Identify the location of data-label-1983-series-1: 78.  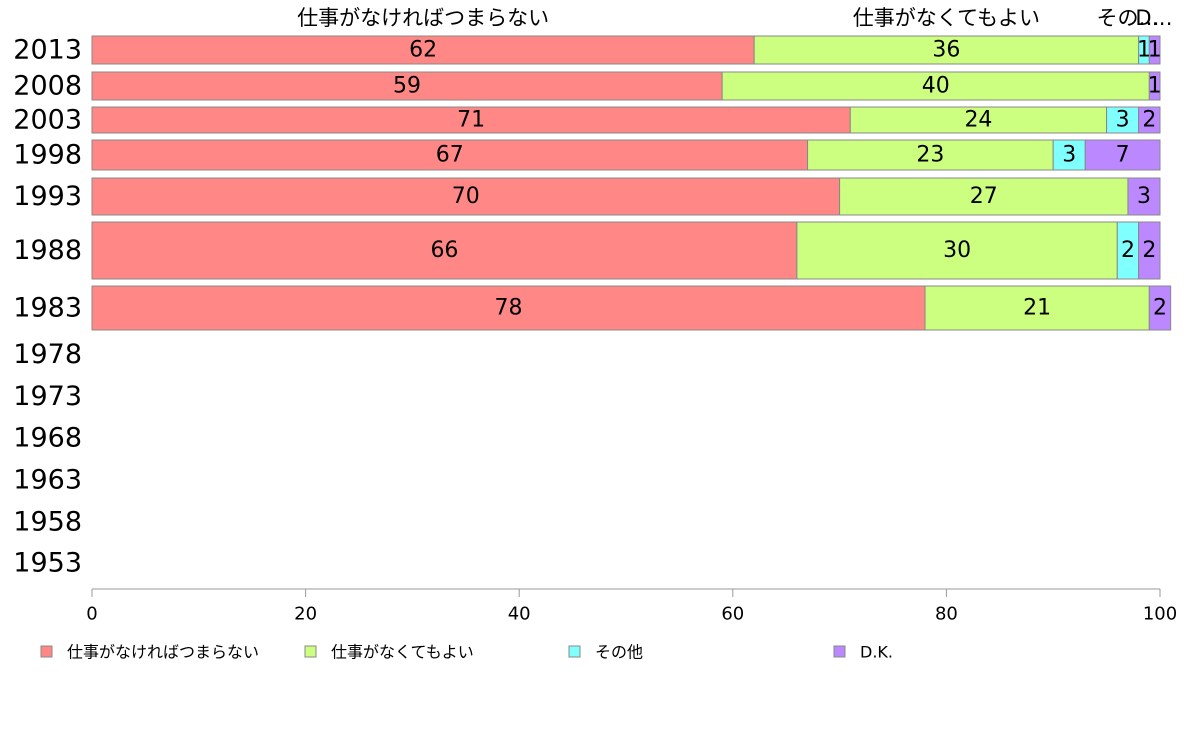
(509, 308).